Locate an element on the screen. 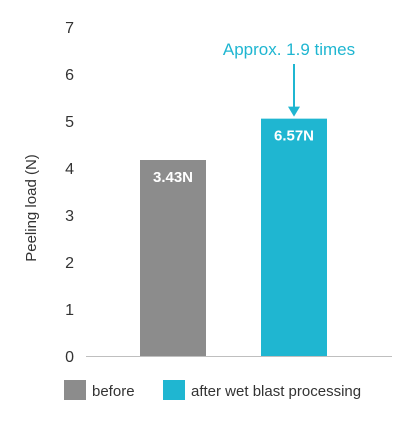 The height and width of the screenshot is (425, 420). bar-before is located at coordinates (173, 258).